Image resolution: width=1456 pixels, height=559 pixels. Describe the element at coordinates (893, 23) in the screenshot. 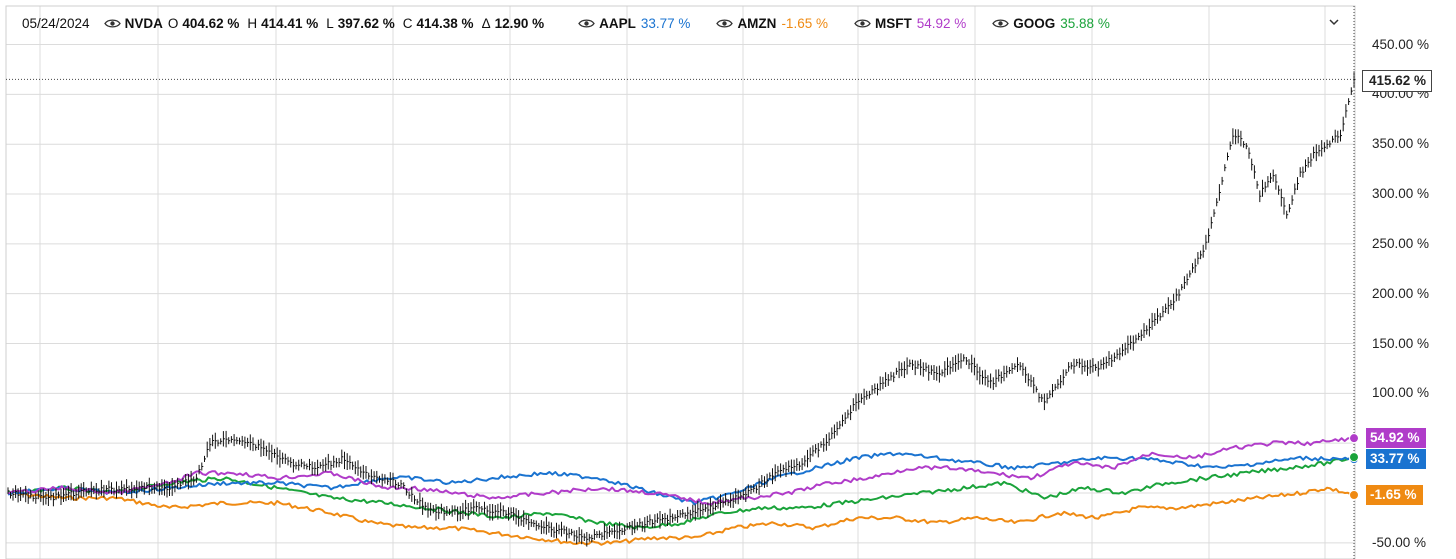

I see `legend-symbol: MSFT` at that location.